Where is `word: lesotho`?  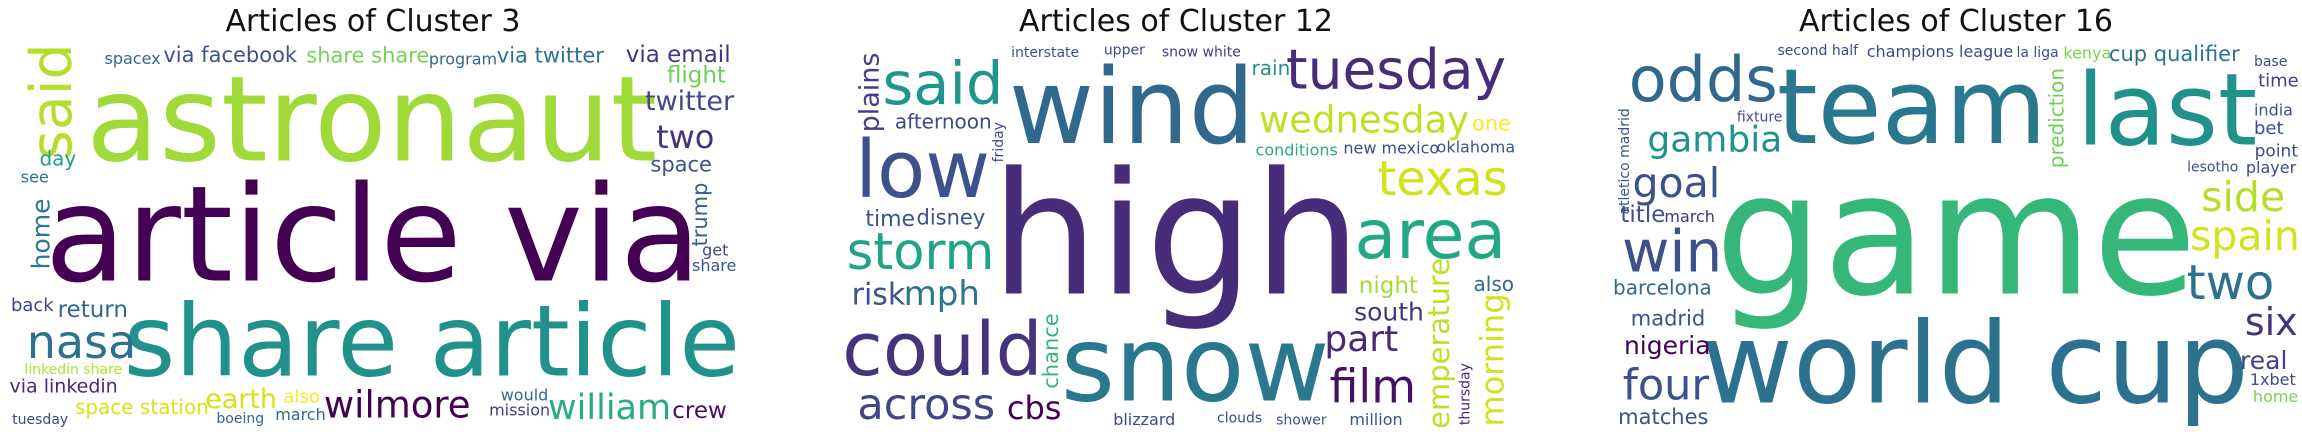 word: lesotho is located at coordinates (2212, 168).